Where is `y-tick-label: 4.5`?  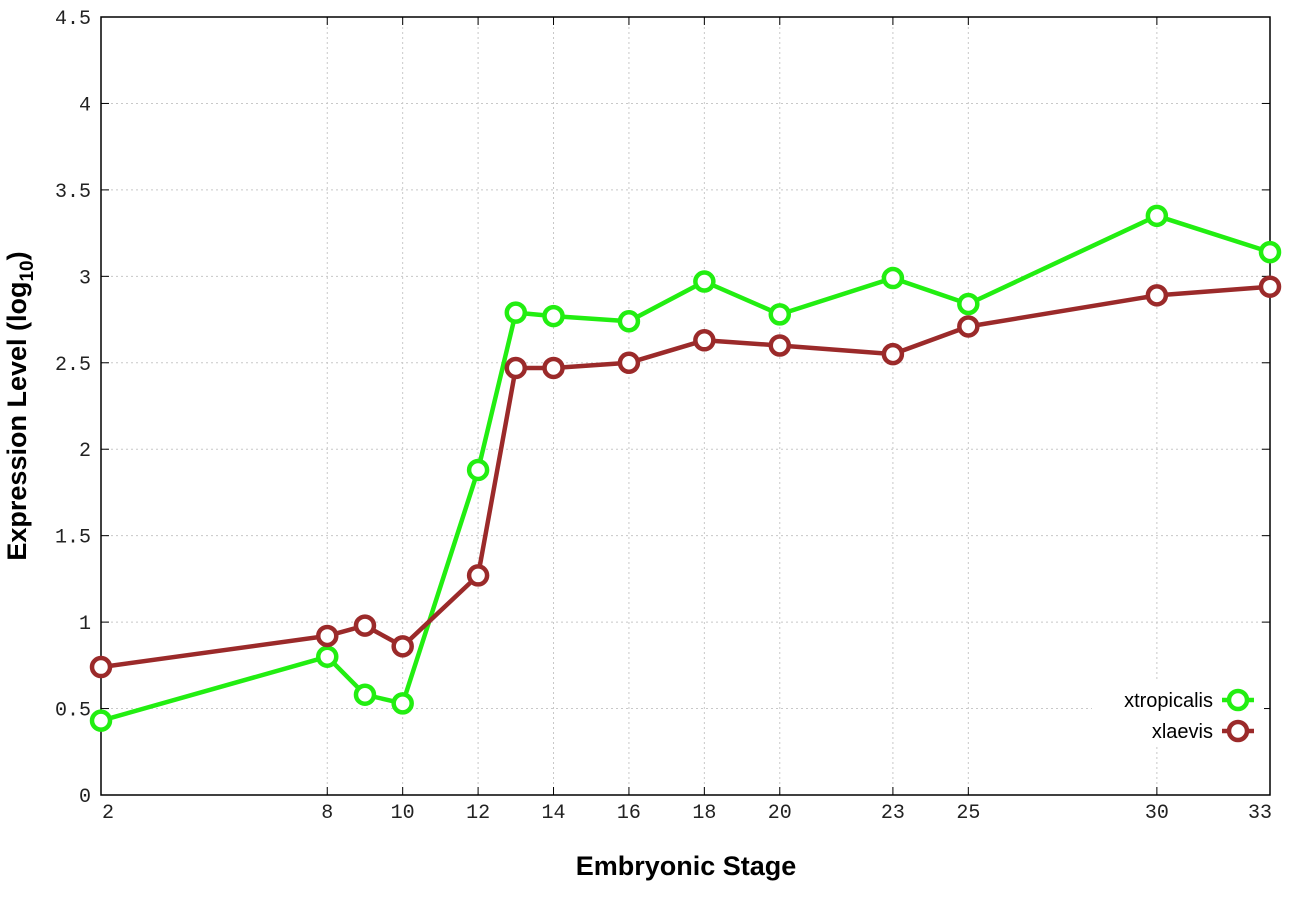
y-tick-label: 4.5 is located at coordinates (73, 19).